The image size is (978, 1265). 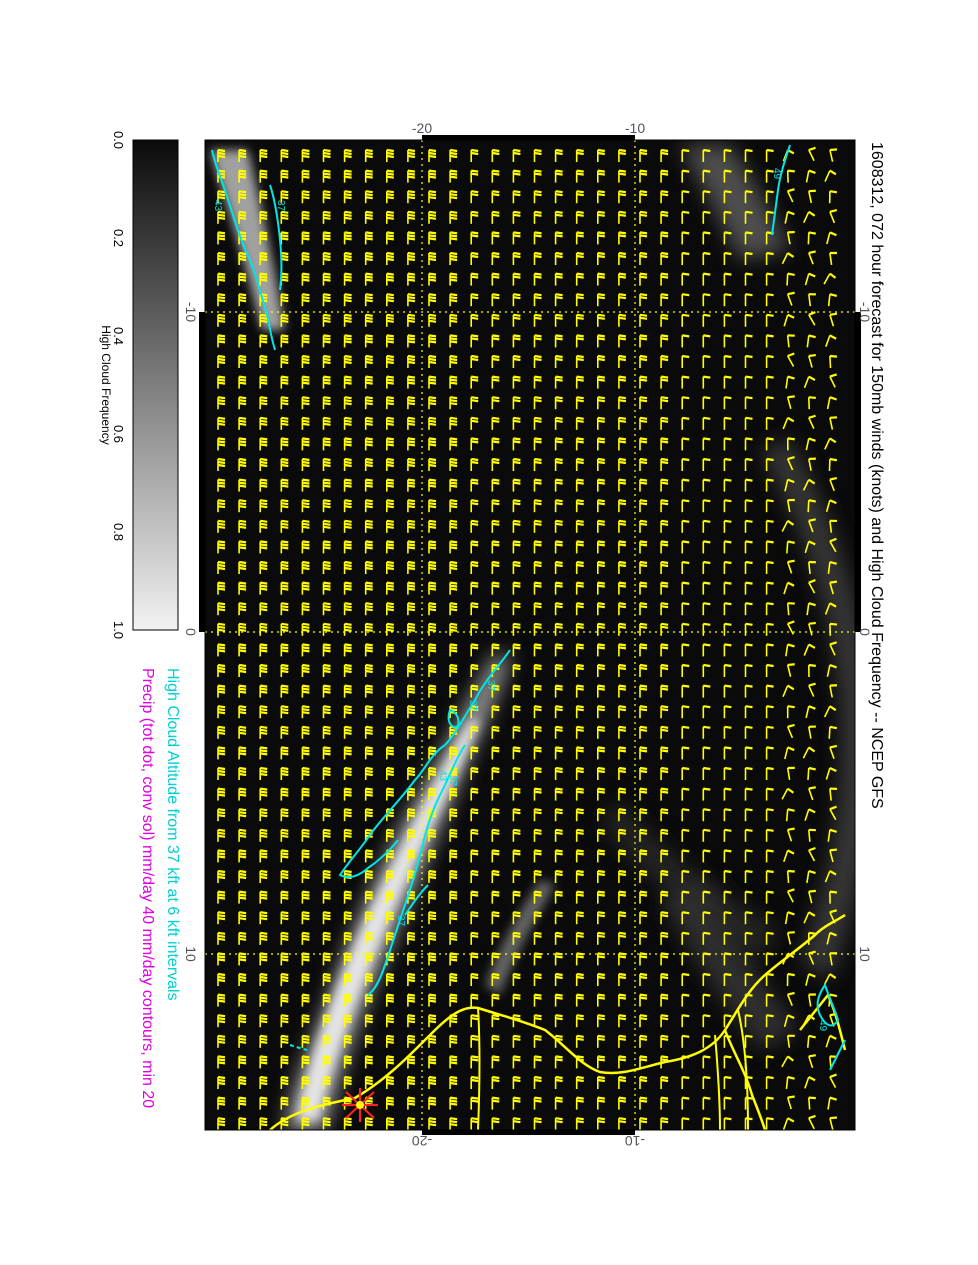 What do you see at coordinates (828, 1004) in the screenshot?
I see `contour-bottomright` at bounding box center [828, 1004].